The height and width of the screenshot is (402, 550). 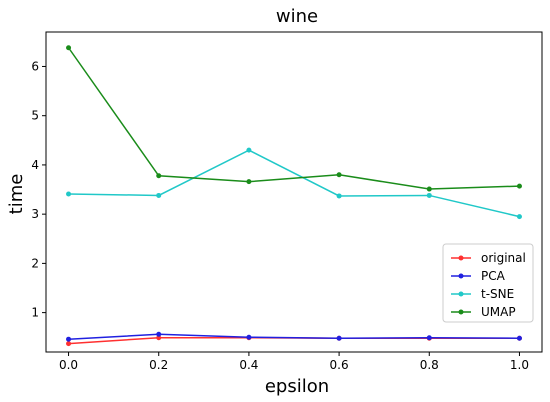 I want to click on legend-marker-PCA, so click(x=461, y=276).